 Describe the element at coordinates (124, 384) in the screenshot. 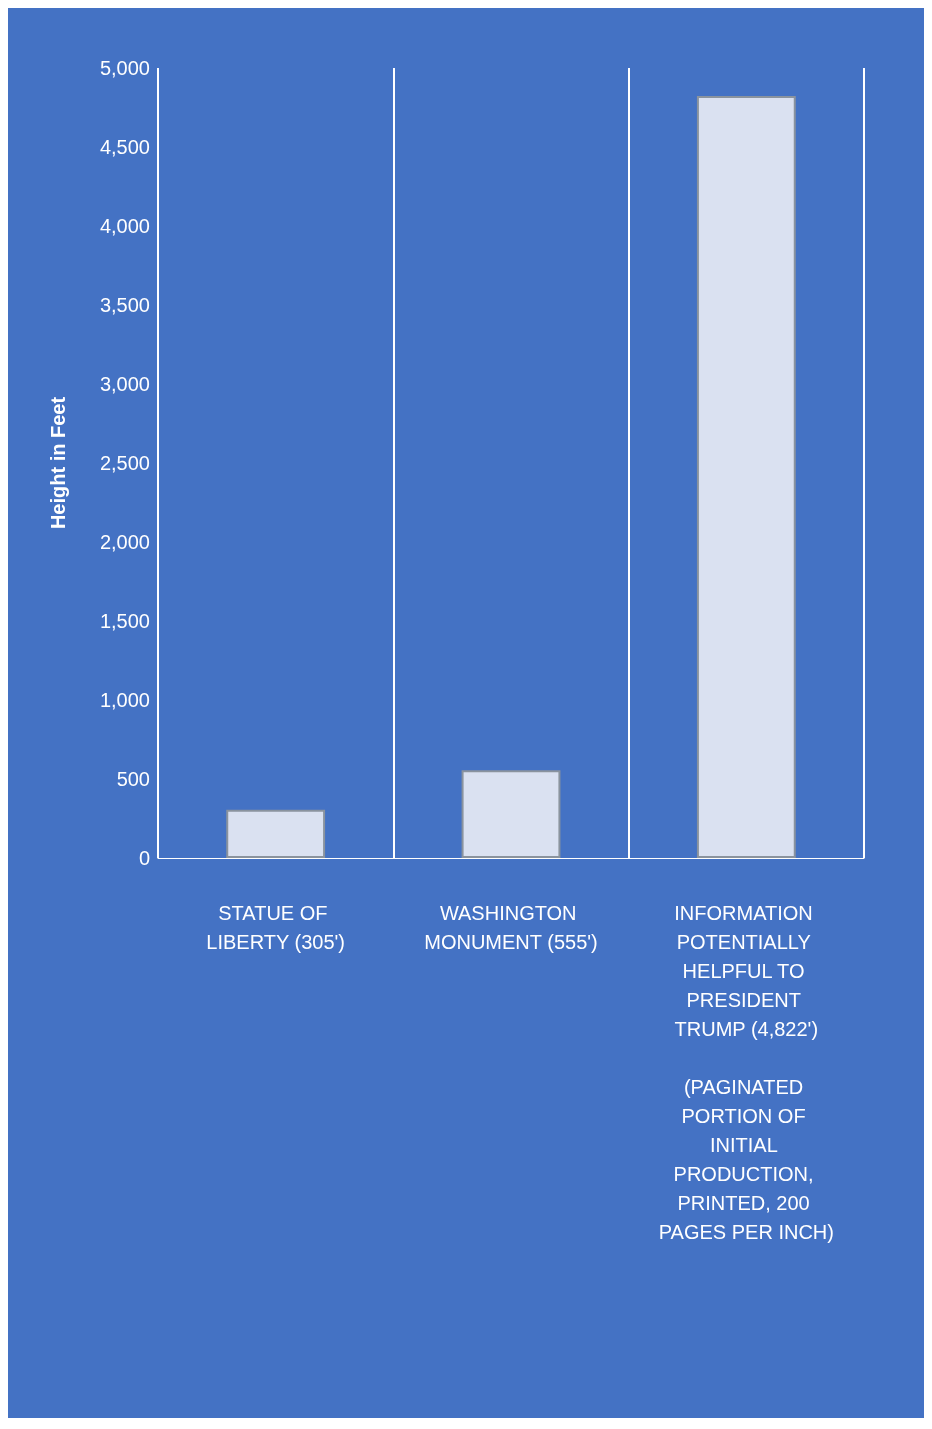

I see `y-tick-label: 3,000` at that location.